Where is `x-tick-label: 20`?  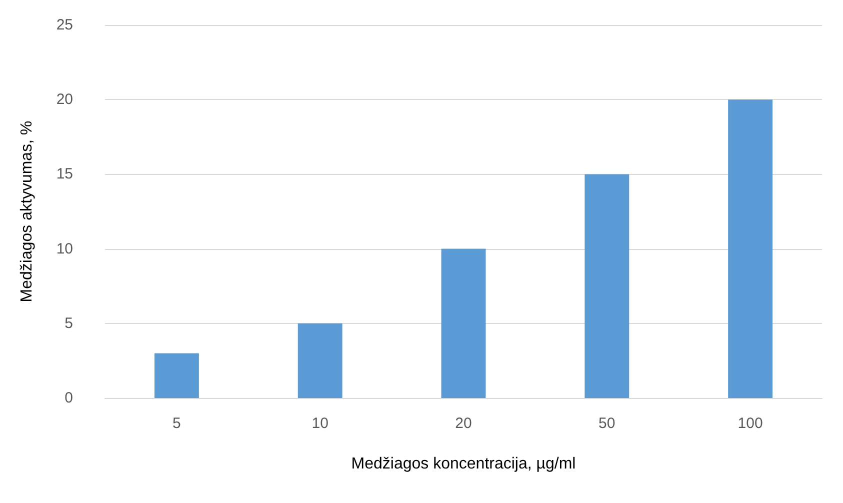 x-tick-label: 20 is located at coordinates (463, 423).